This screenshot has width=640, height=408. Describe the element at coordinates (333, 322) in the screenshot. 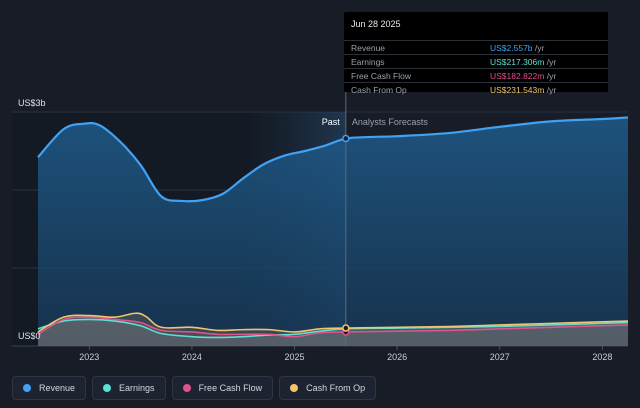

I see `cash-from-op-line` at that location.